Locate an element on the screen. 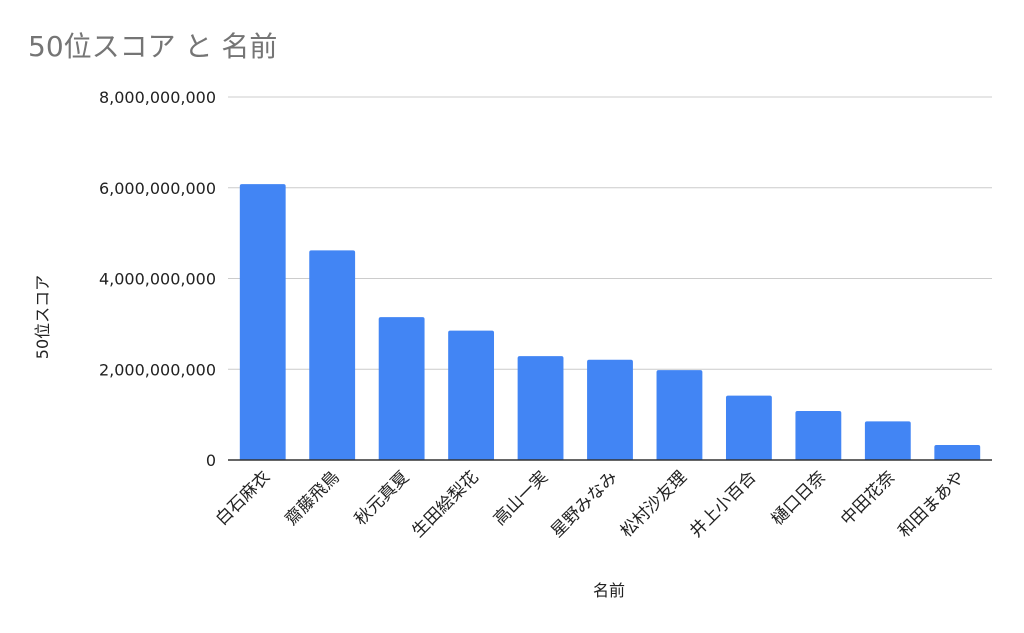  y-tick-label: 6,000,000,000 is located at coordinates (157, 188).